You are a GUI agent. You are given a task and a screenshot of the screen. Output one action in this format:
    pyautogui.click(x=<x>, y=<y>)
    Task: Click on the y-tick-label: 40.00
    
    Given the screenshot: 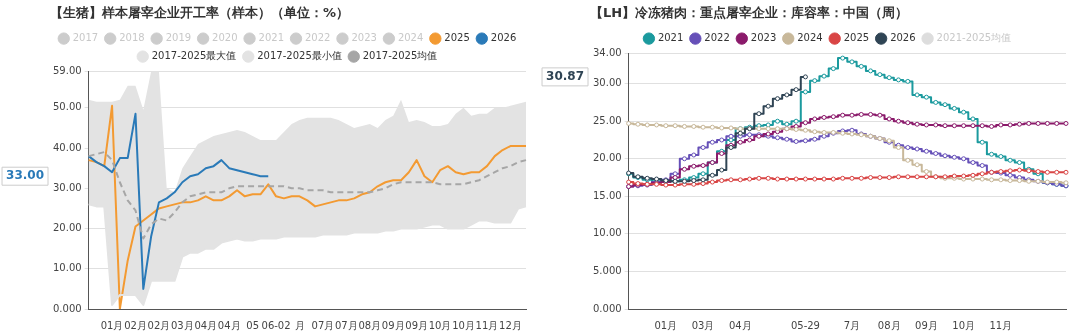 What is the action you would take?
    pyautogui.click(x=67, y=147)
    